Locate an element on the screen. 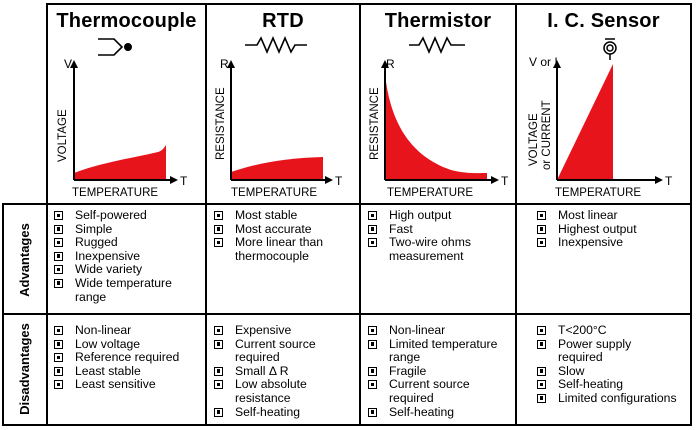 The image size is (696, 430). list-item: T<200°C is located at coordinates (613, 330).